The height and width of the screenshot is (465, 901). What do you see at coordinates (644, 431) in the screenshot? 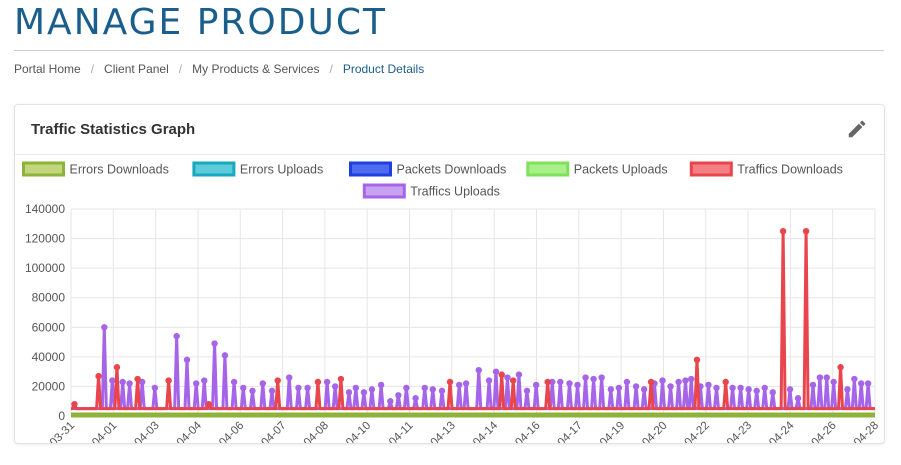
I see `x-tick-label: 2019-04-20` at bounding box center [644, 431].